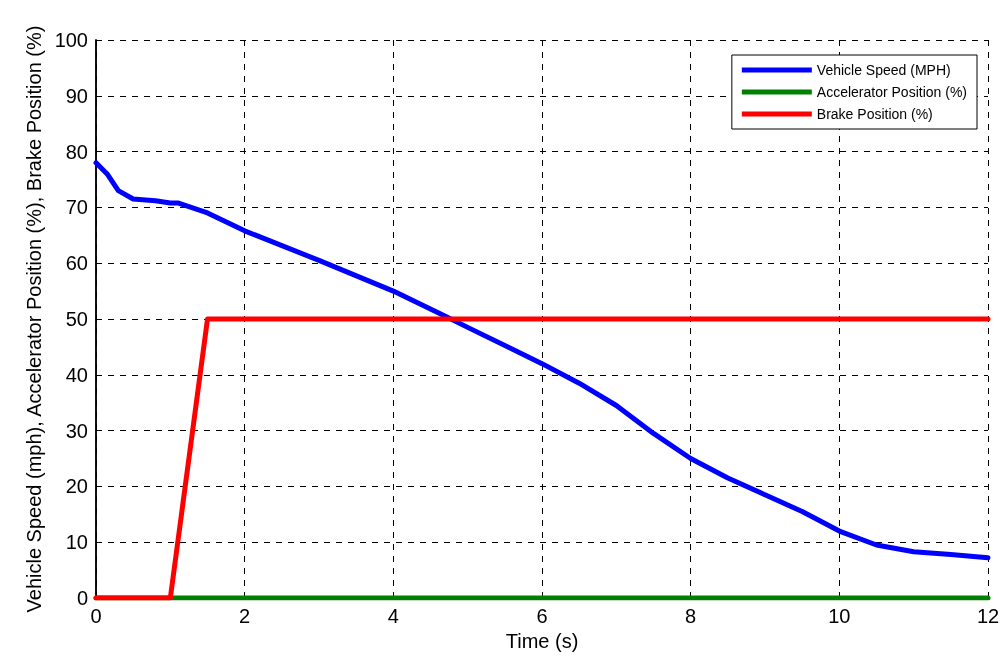 Image resolution: width=1007 pixels, height=668 pixels. I want to click on y-tick-label: 30, so click(76, 430).